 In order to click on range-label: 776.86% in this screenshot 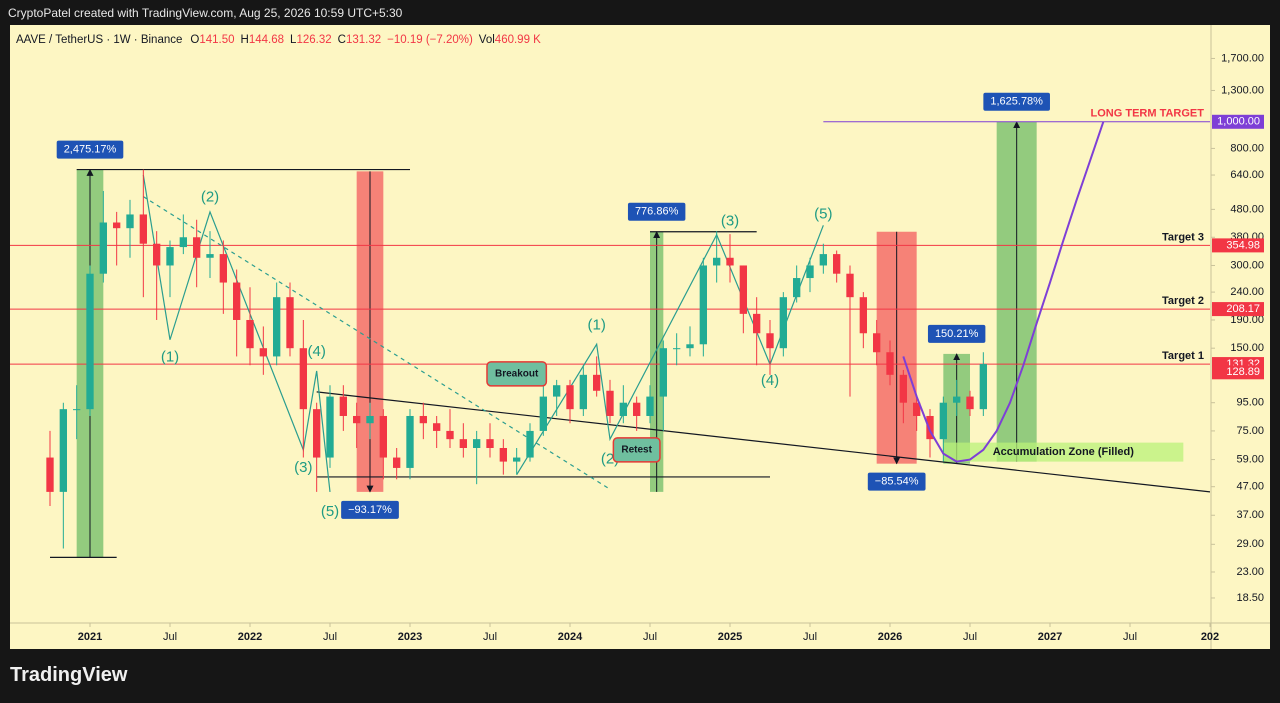, I will do `click(657, 212)`.